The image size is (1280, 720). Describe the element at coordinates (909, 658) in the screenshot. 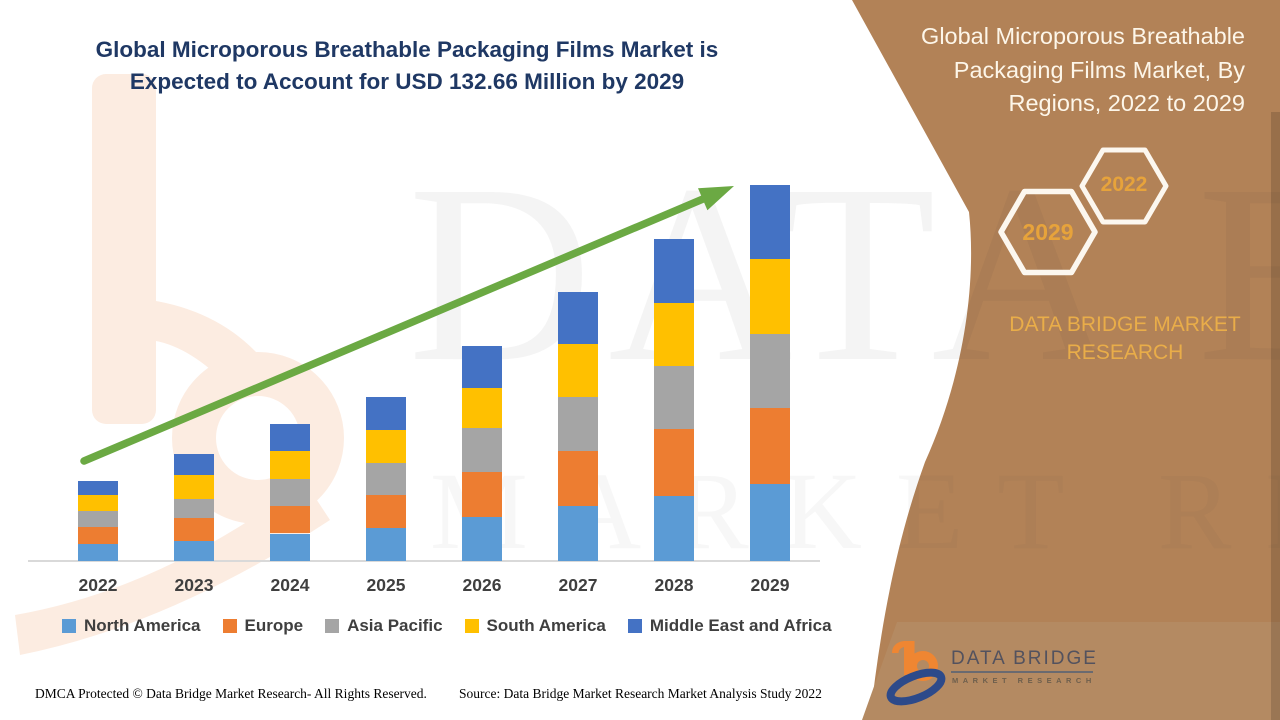

I see `logo-b-stem` at that location.